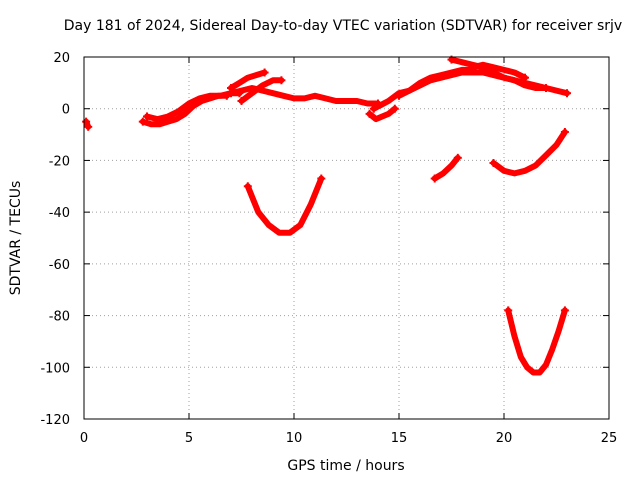  Describe the element at coordinates (399, 438) in the screenshot. I see `x-tick-label: 15` at that location.